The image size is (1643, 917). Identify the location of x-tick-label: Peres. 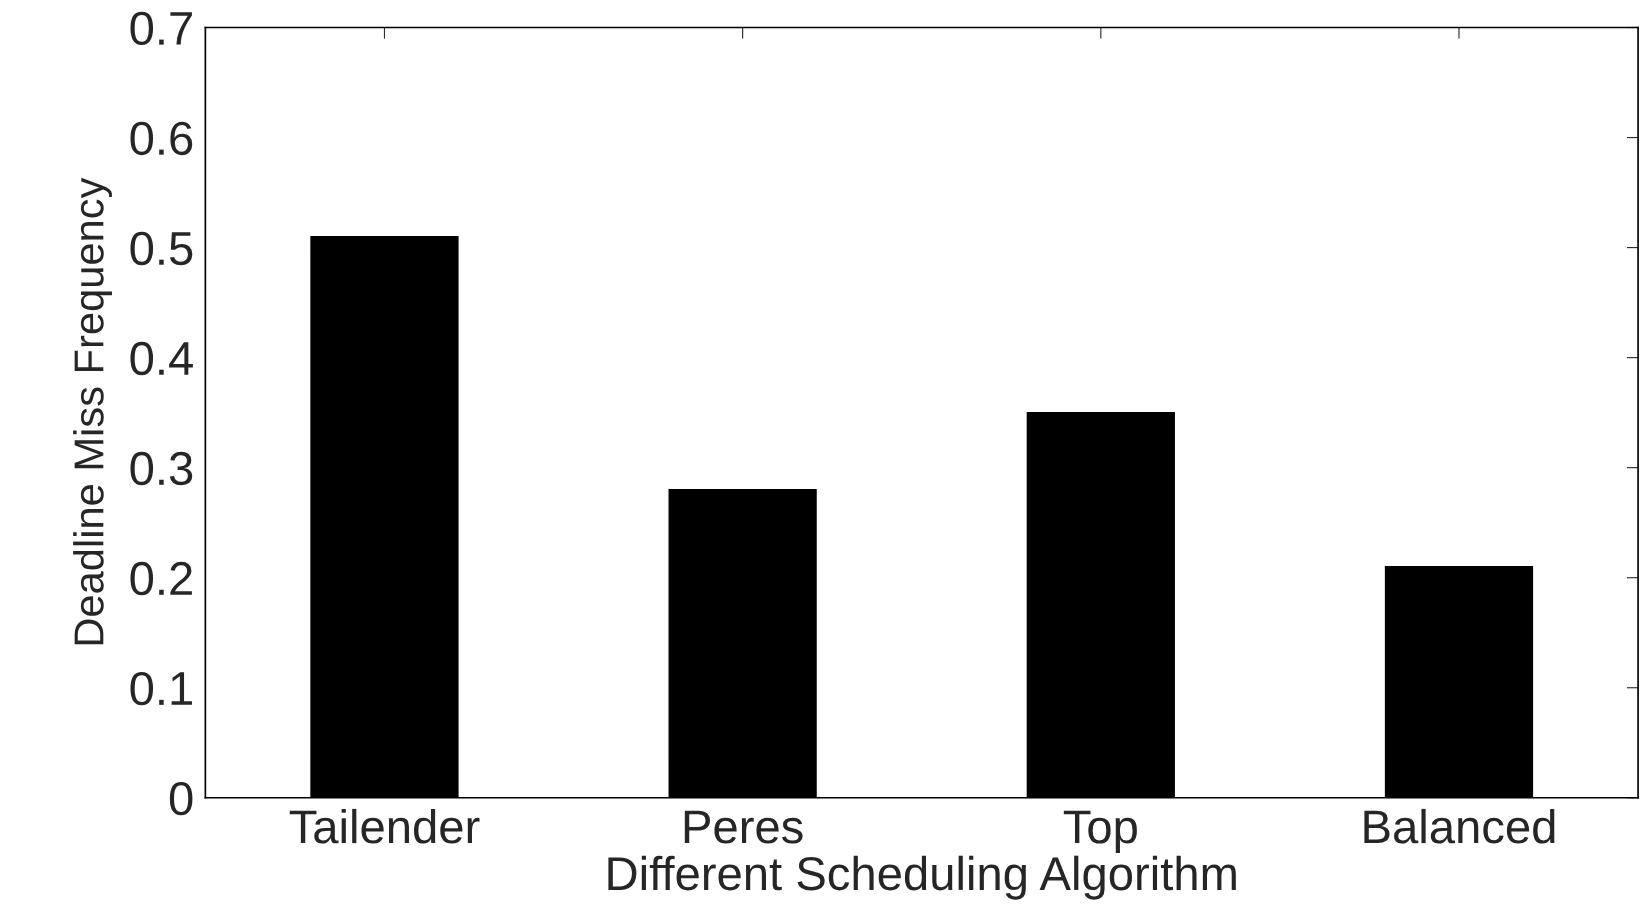
(743, 827).